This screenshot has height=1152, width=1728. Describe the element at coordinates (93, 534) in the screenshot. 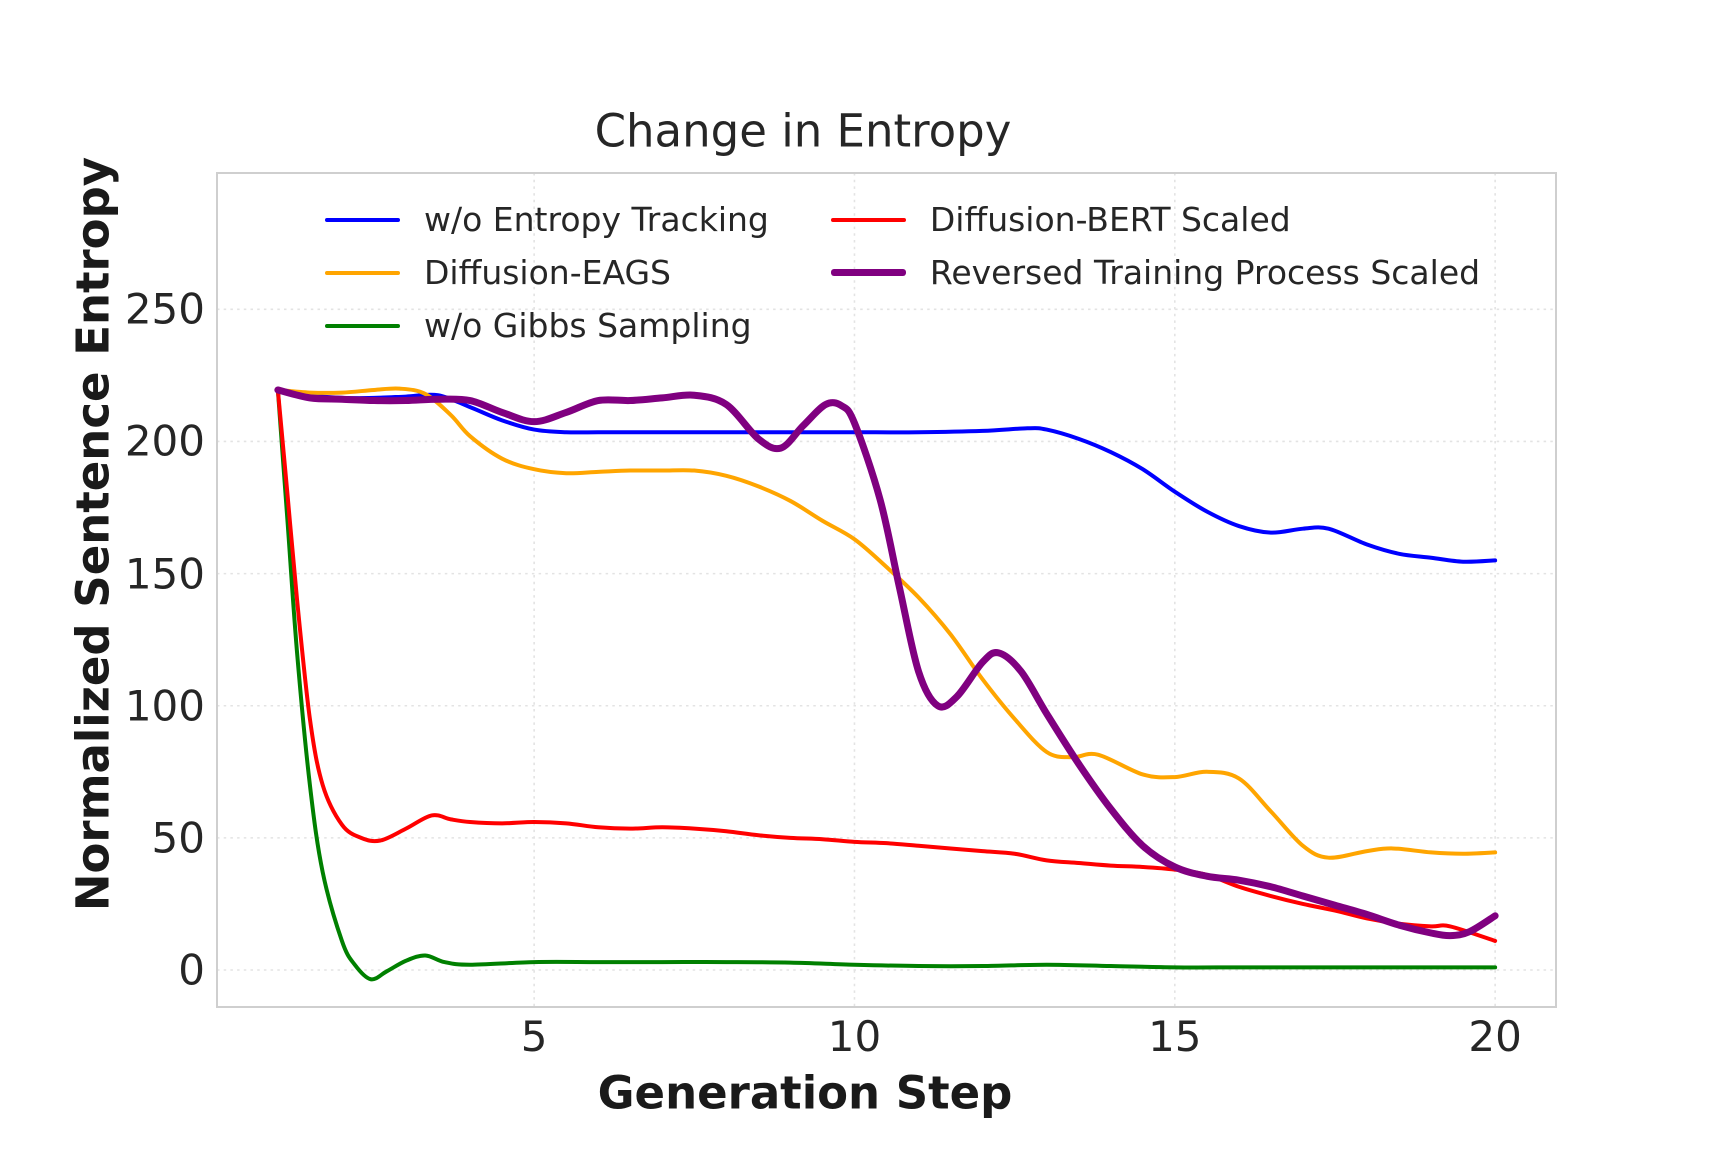

I see `y-axis-label: Normalized Sentence Entropy` at that location.